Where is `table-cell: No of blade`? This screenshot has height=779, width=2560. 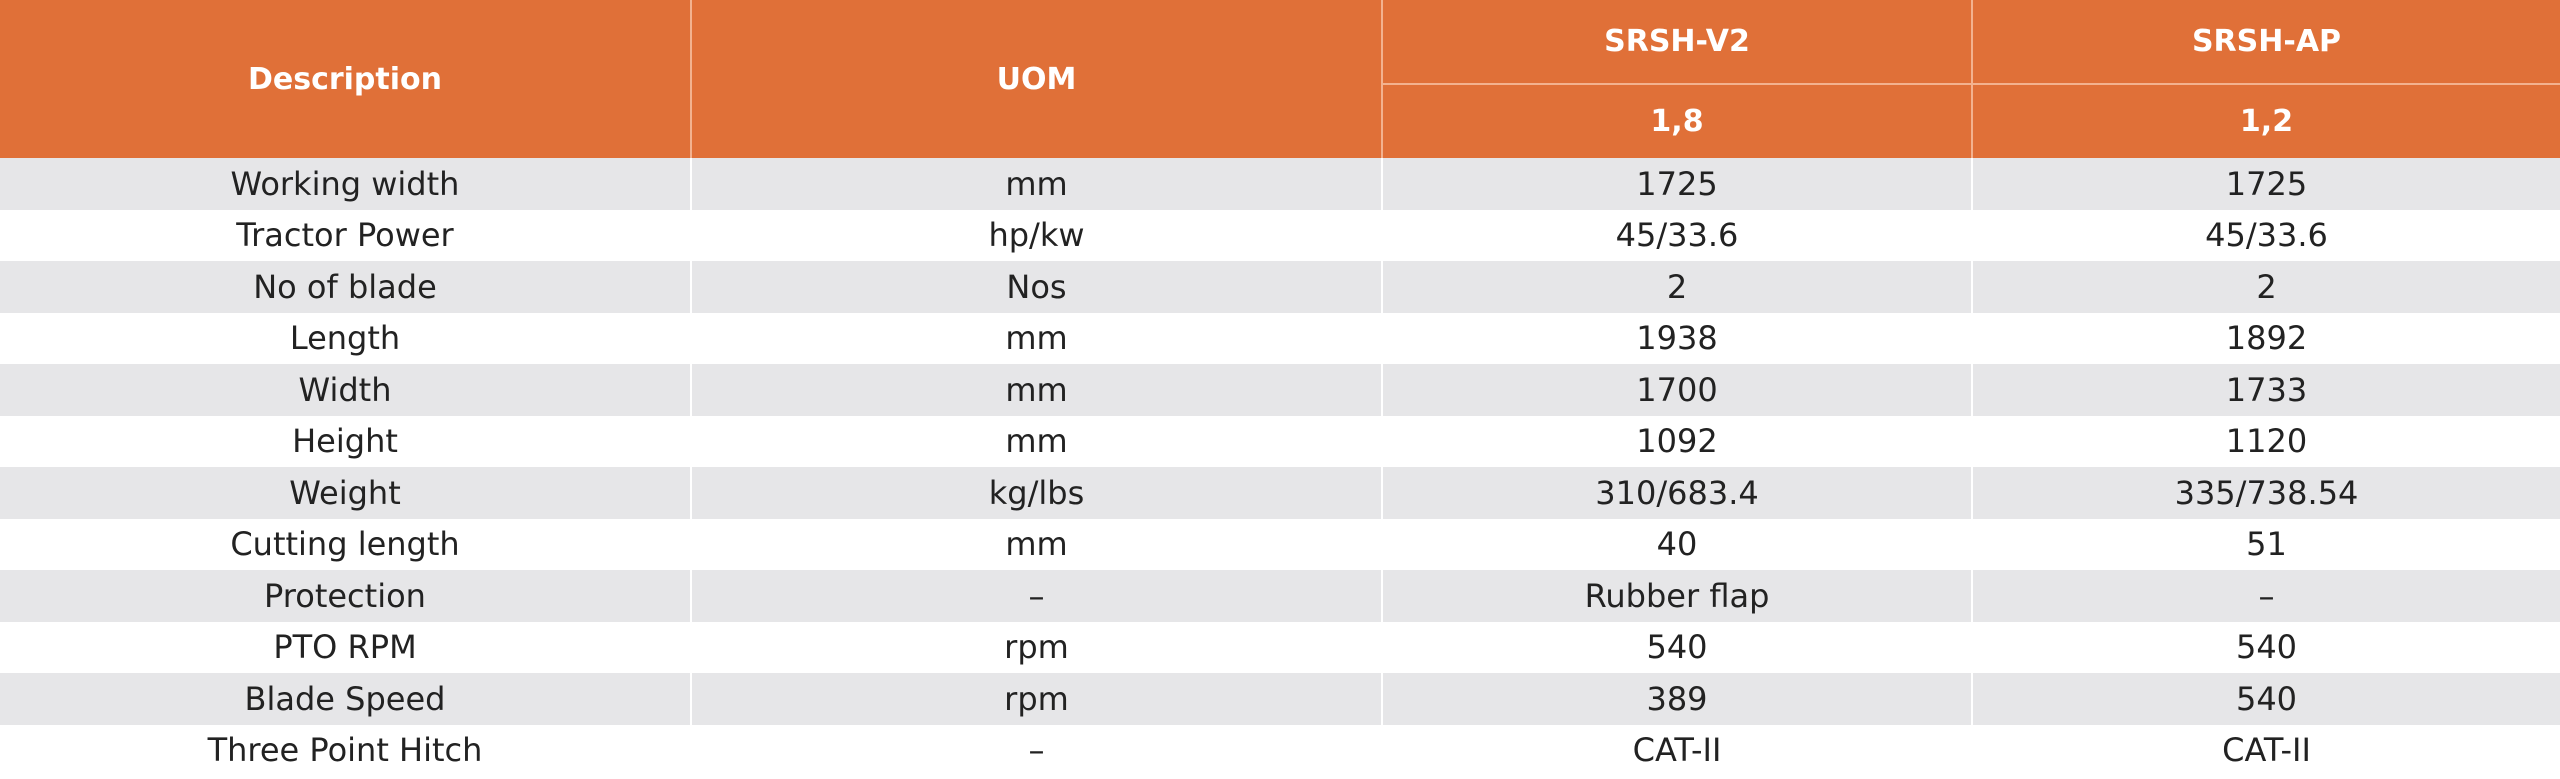 table-cell: No of blade is located at coordinates (345, 286).